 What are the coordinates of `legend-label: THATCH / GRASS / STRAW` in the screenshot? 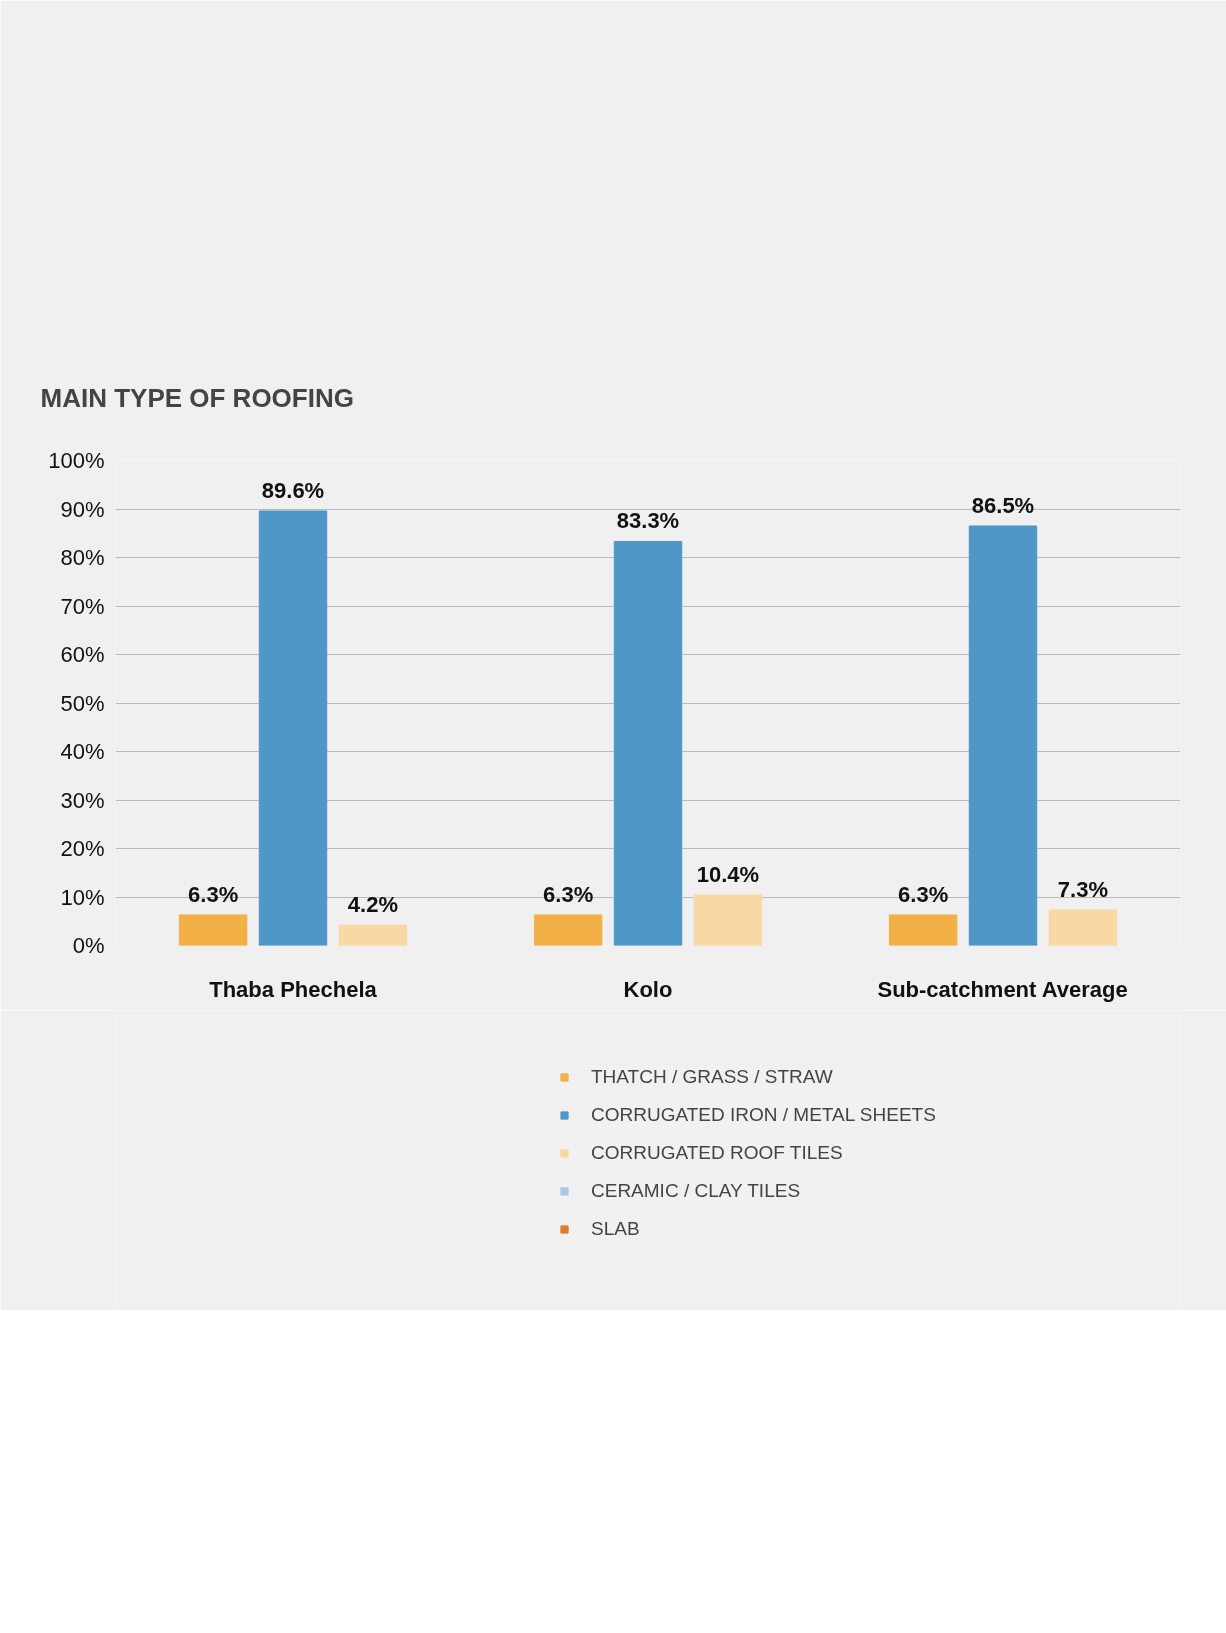 It's located at (712, 1077).